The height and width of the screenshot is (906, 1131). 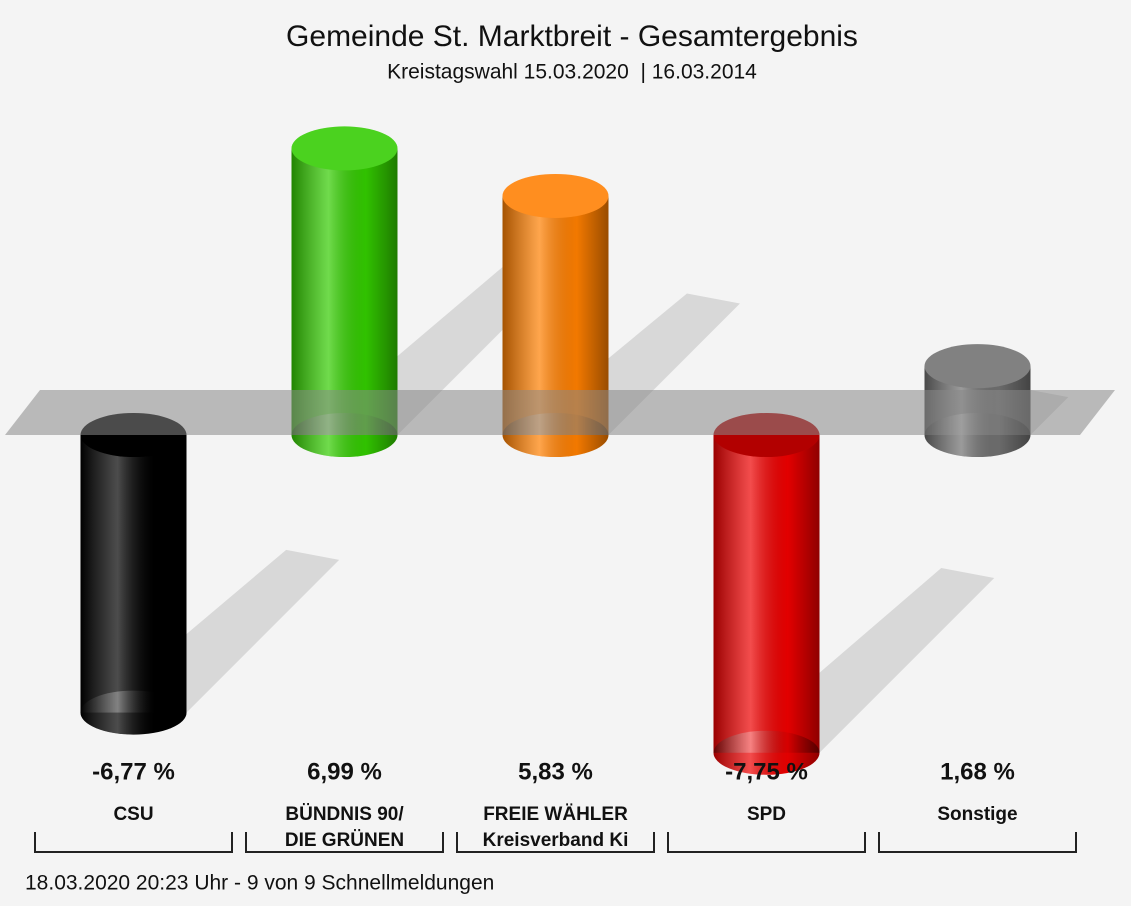 What do you see at coordinates (133, 814) in the screenshot?
I see `category-label: CSU` at bounding box center [133, 814].